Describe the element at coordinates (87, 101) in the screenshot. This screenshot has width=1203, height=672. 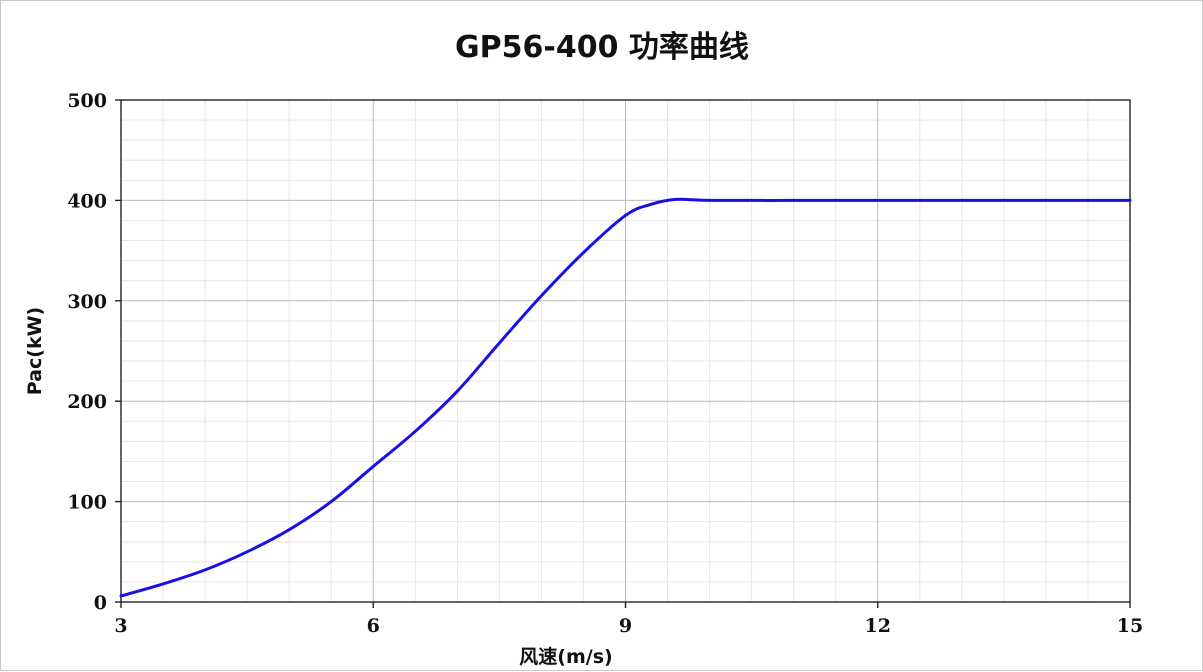
I see `y-tick-label: 500` at that location.